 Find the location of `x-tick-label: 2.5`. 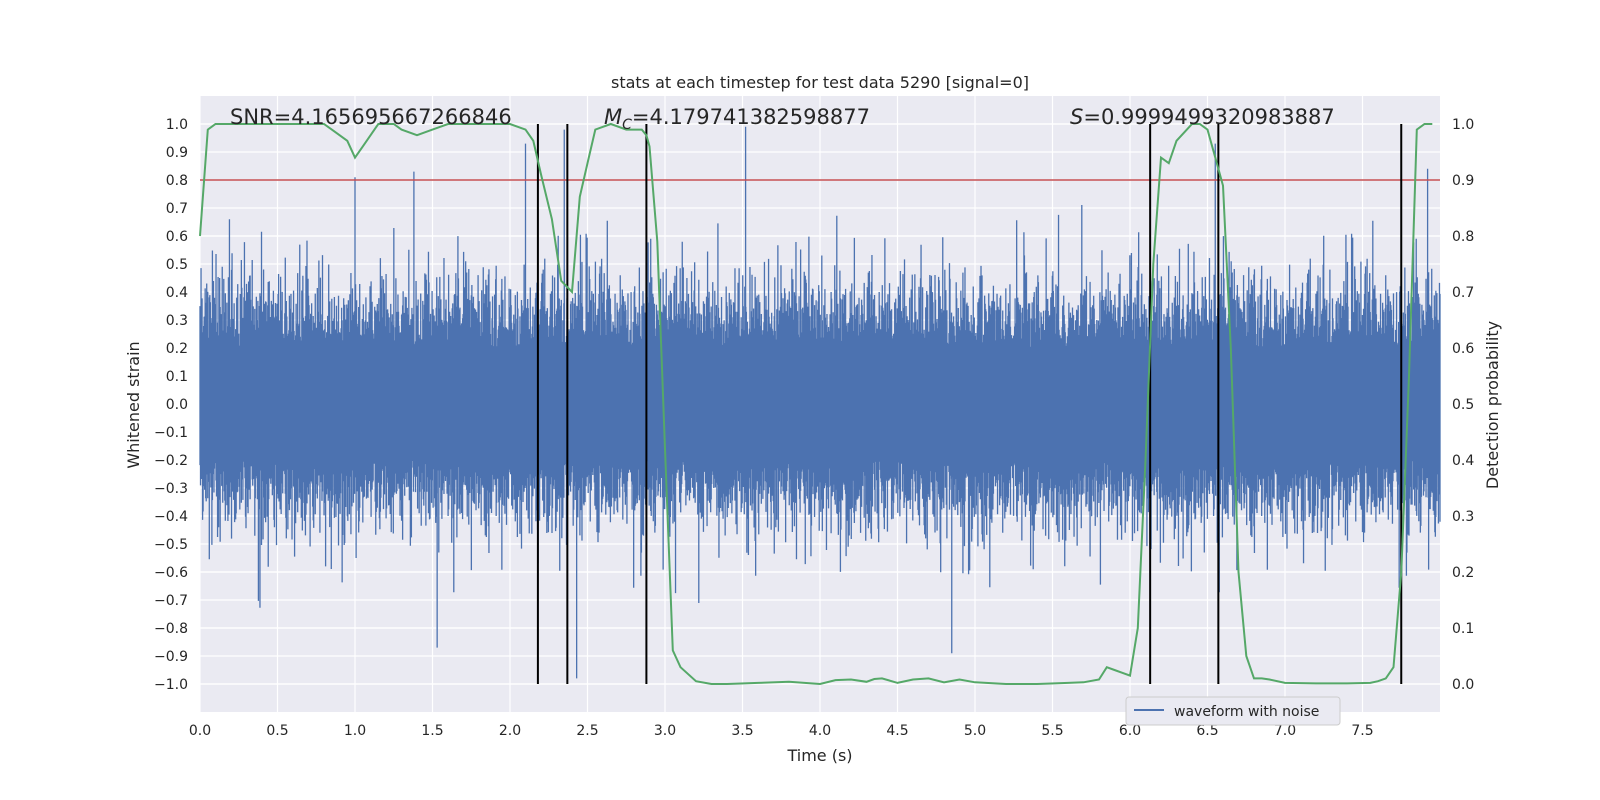

x-tick-label: 2.5 is located at coordinates (587, 731).